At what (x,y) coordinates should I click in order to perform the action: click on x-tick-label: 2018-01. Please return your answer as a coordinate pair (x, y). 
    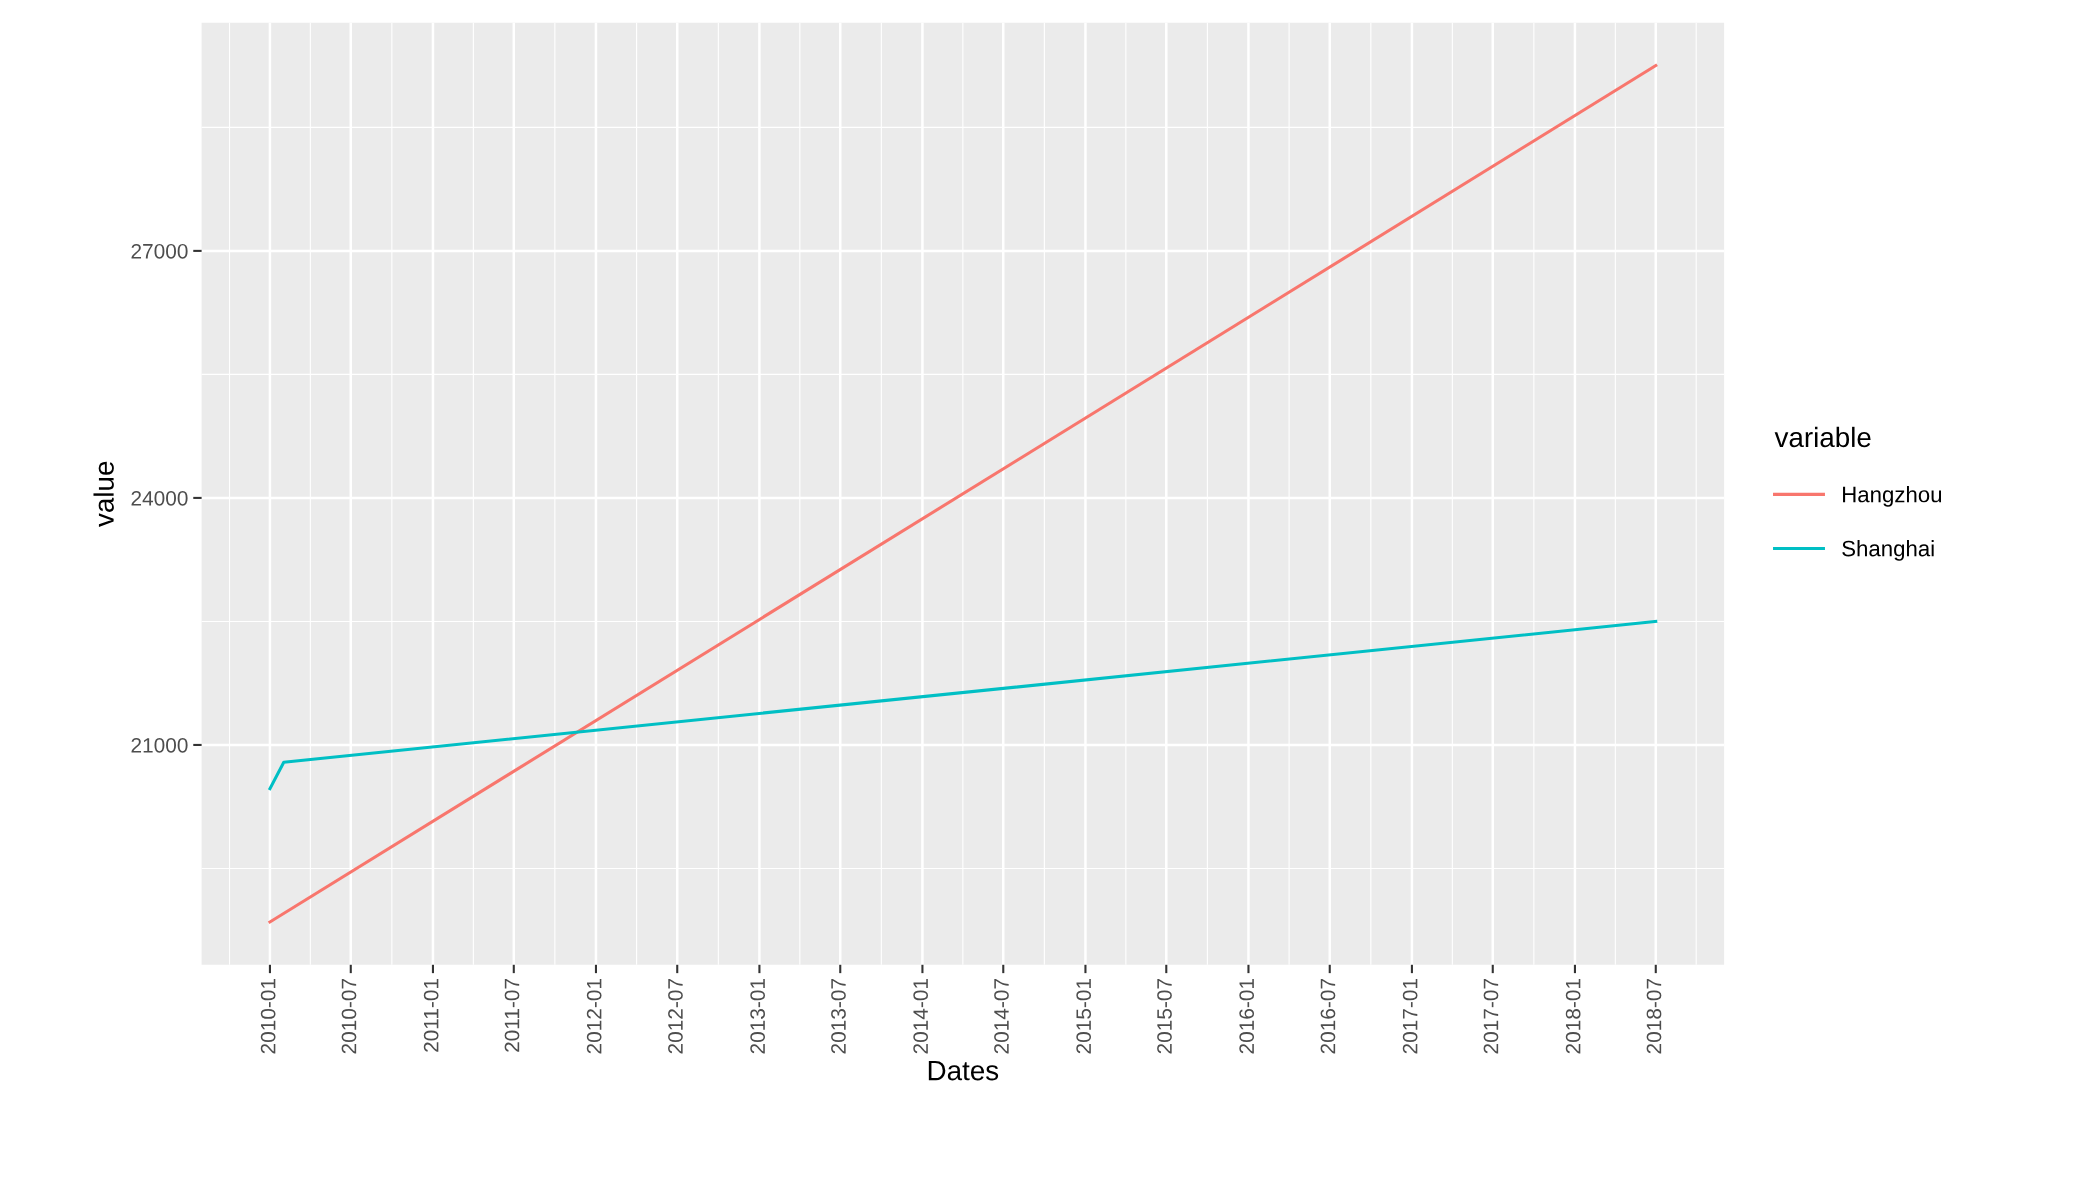
    Looking at the image, I should click on (1573, 1016).